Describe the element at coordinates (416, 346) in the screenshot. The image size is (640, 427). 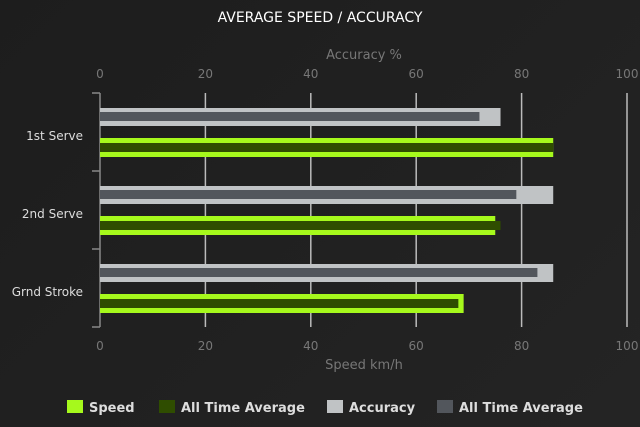
I see `bottom-tick-label: 60` at that location.